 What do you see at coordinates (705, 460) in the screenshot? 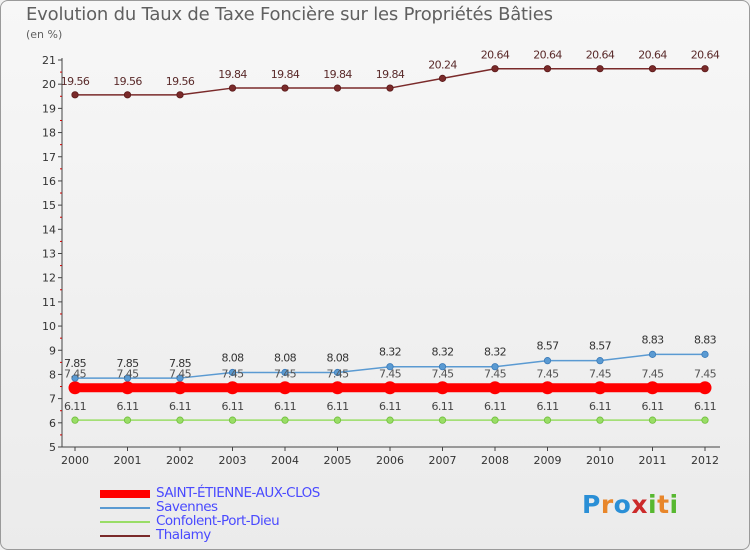
I see `x-tick-label: 2012` at bounding box center [705, 460].